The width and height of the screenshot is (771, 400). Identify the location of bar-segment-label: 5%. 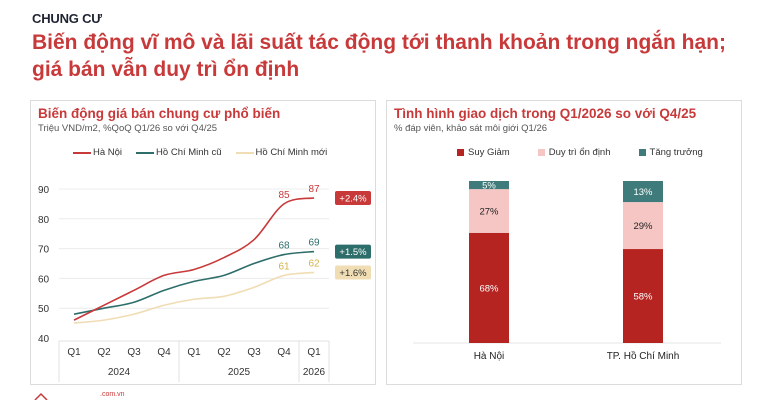
(489, 186).